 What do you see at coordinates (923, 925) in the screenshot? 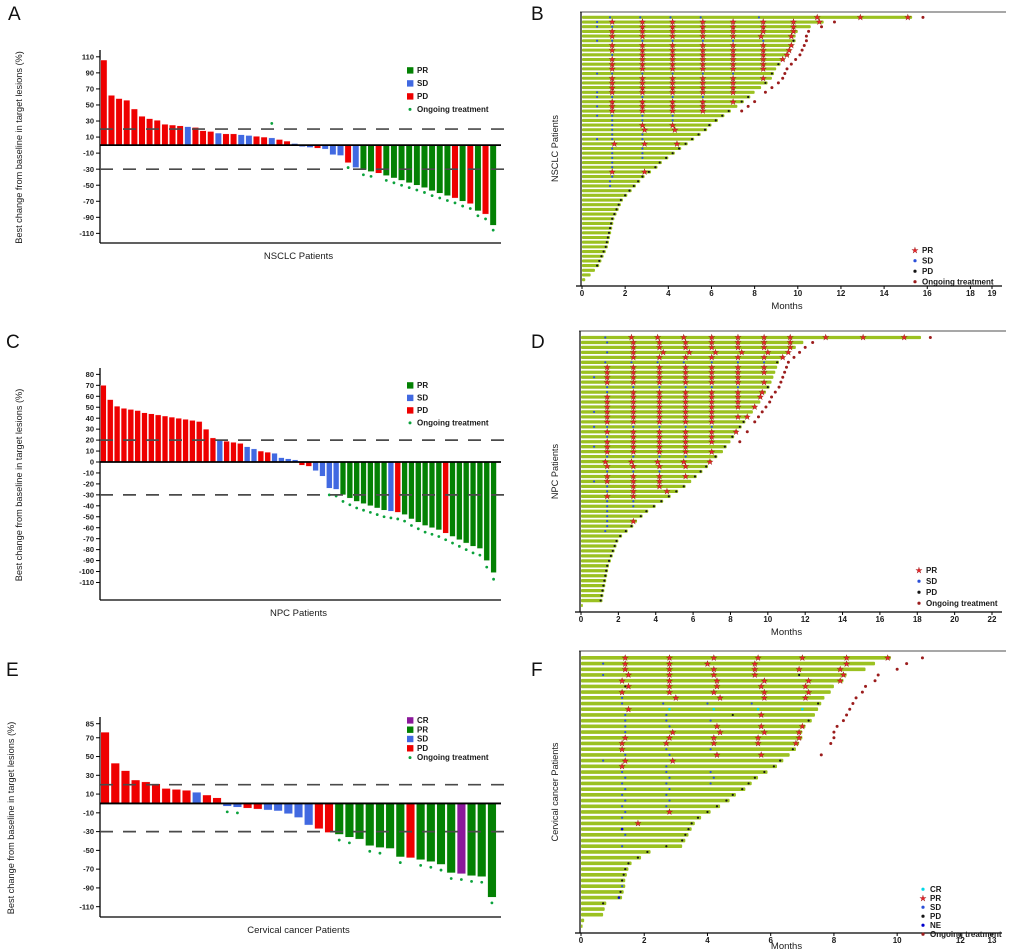
I see `legend-dot-ne` at bounding box center [923, 925].